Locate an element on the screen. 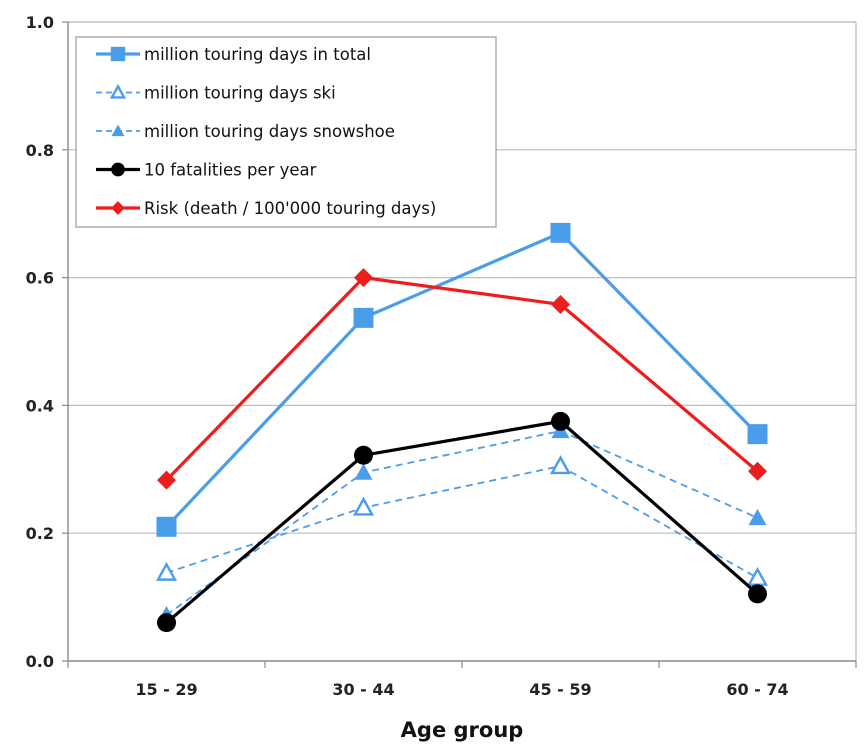 Image resolution: width=866 pixels, height=750 pixels. series-line is located at coordinates (462, 522).